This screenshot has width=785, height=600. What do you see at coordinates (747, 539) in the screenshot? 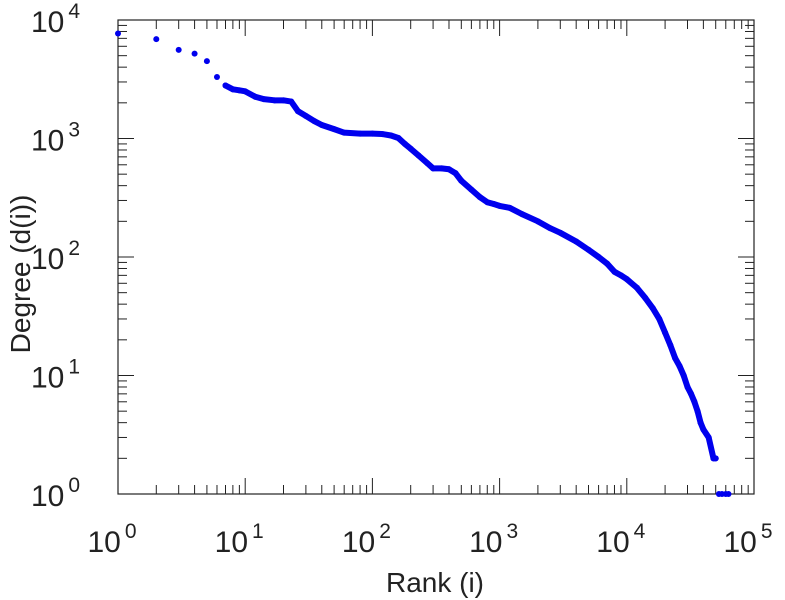
I see `x-tick-label: 10 5` at bounding box center [747, 539].